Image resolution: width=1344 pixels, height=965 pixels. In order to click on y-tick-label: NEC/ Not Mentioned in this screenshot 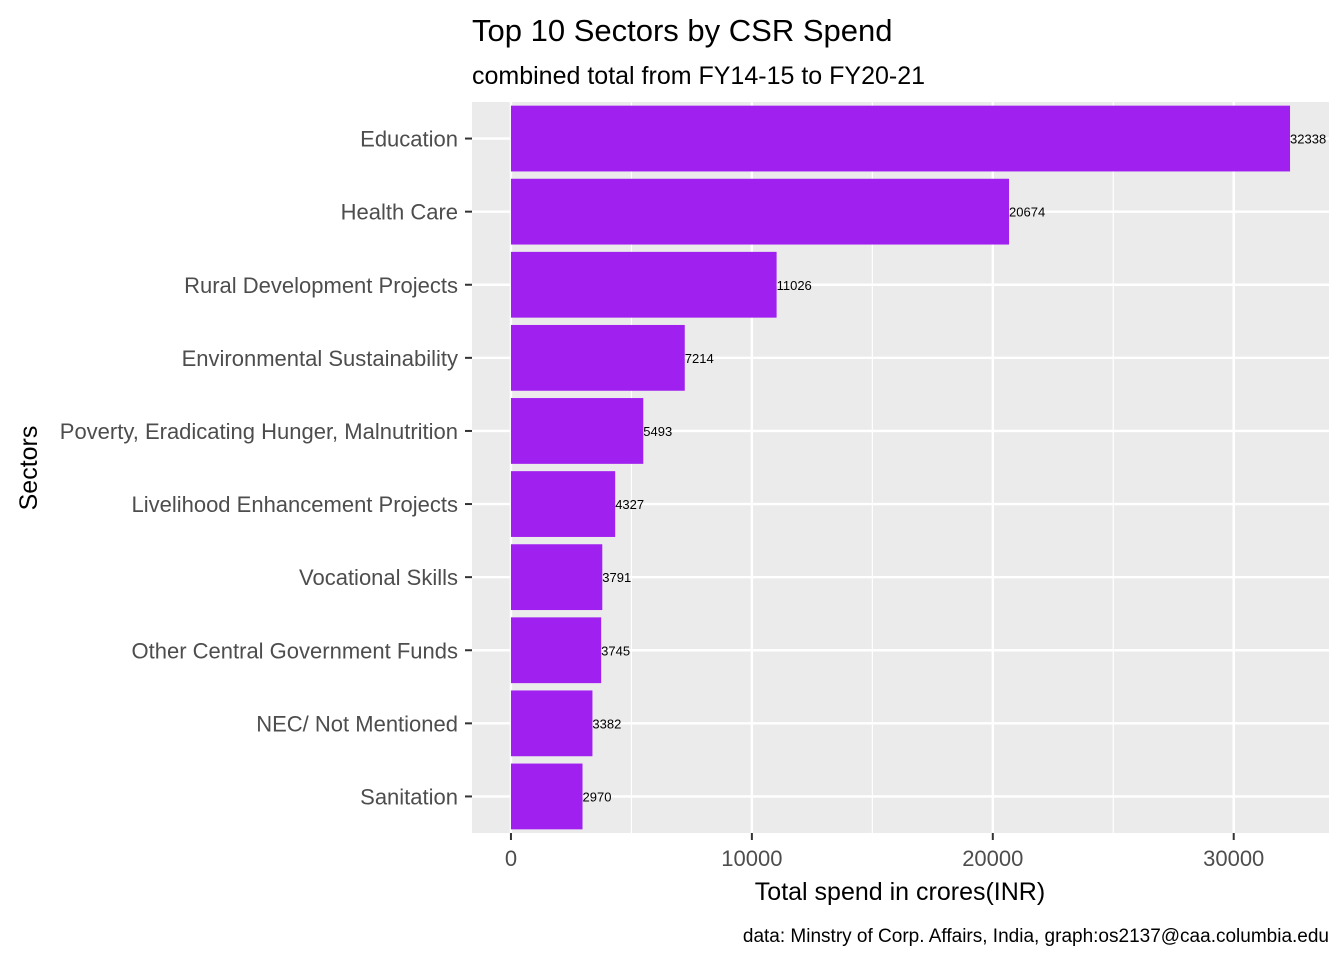, I will do `click(357, 723)`.